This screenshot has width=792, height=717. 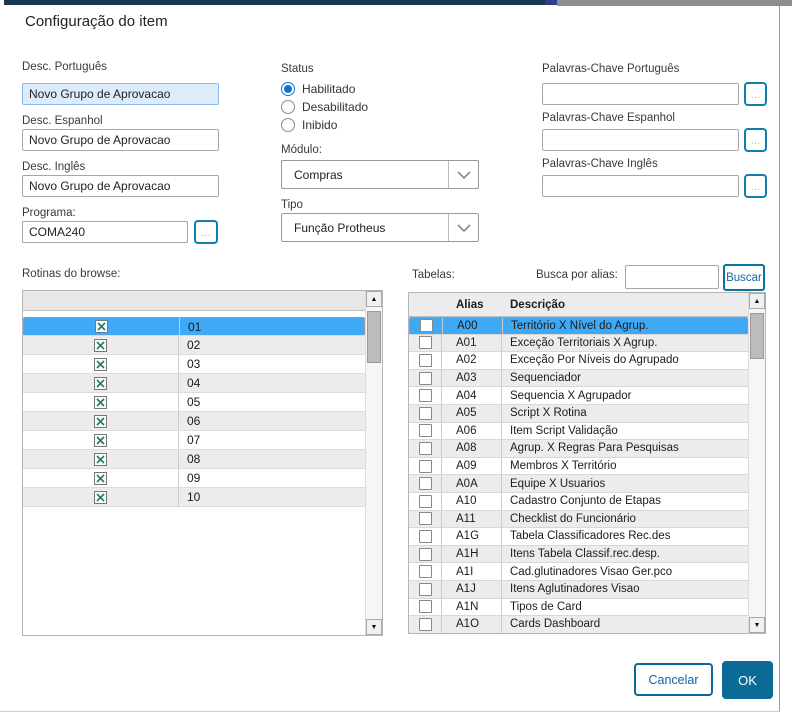 What do you see at coordinates (194, 402) in the screenshot?
I see `rotina-row: 05` at bounding box center [194, 402].